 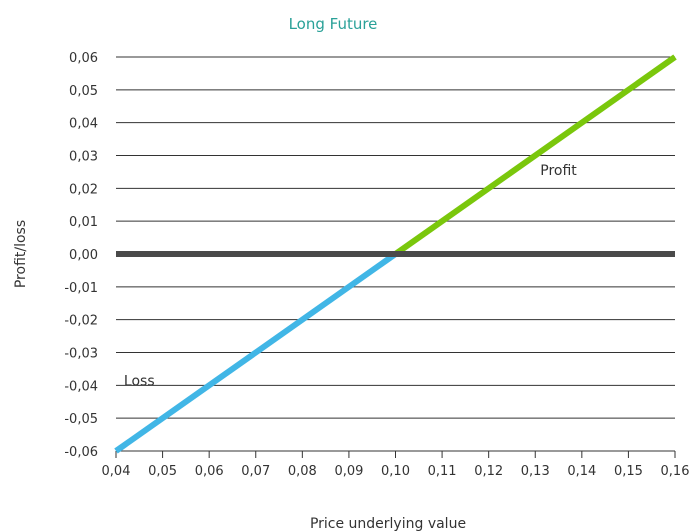 I want to click on y-tick-label: 0,00, so click(x=83, y=255).